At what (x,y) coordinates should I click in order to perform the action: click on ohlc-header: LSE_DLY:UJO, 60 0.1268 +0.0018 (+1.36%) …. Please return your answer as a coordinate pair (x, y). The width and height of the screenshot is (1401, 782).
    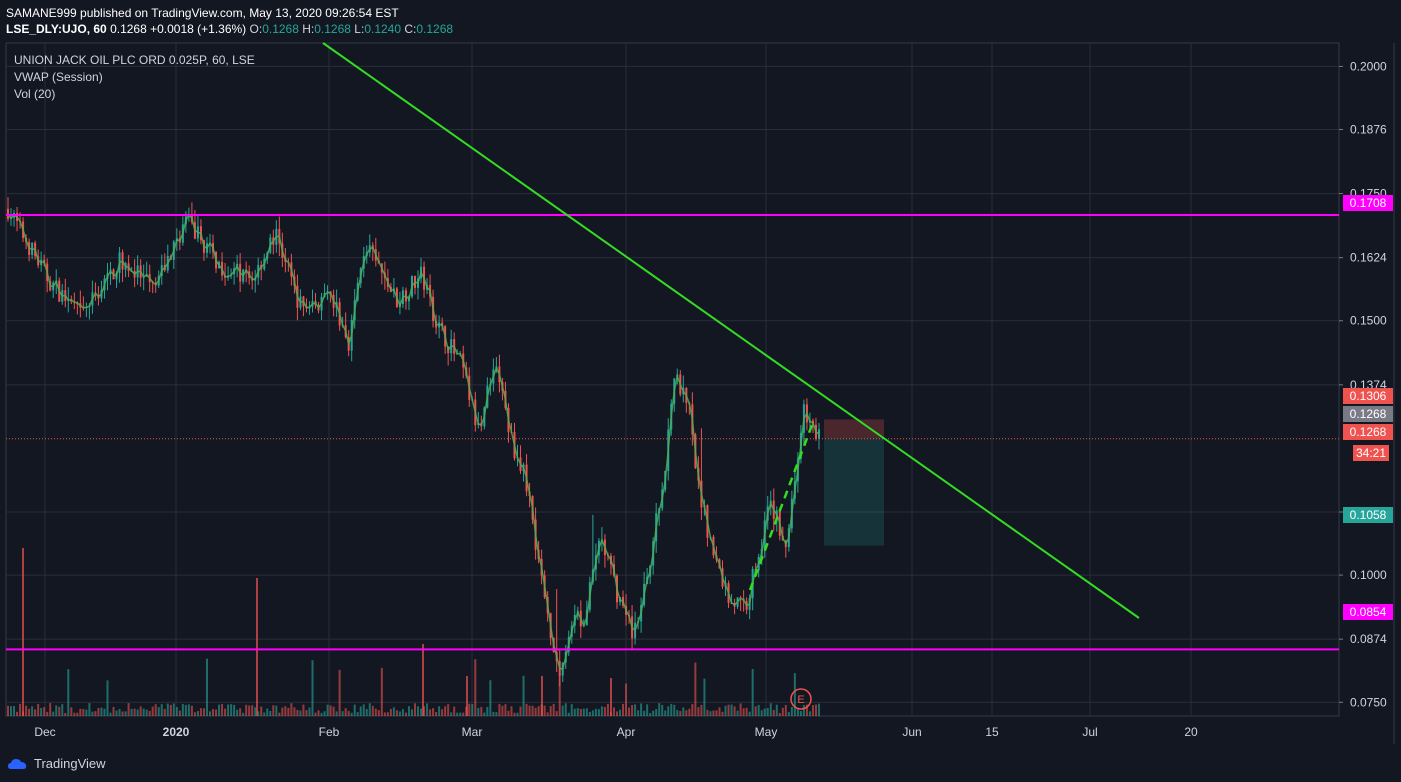
    Looking at the image, I should click on (229, 29).